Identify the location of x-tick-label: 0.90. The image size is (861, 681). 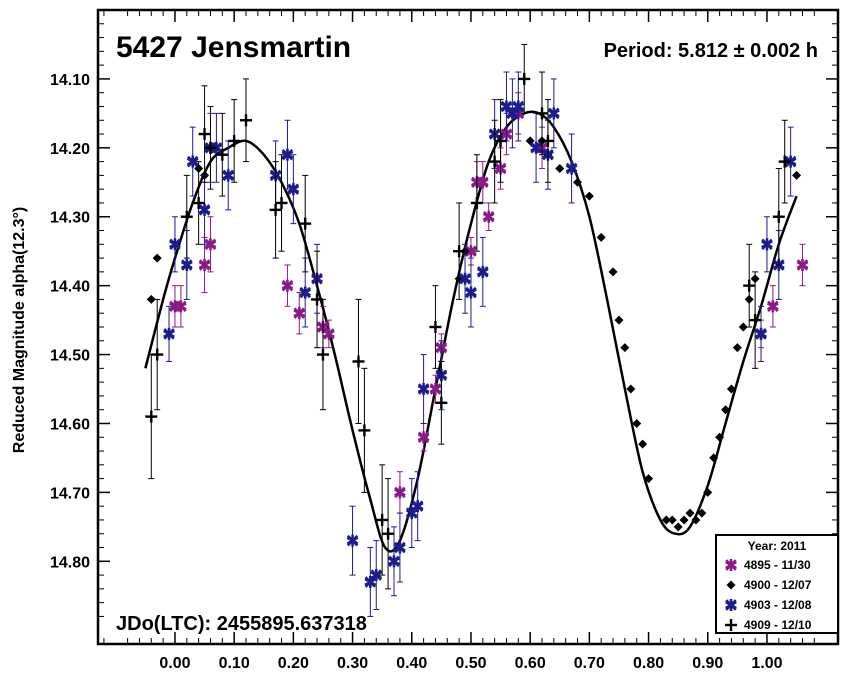
(707, 663).